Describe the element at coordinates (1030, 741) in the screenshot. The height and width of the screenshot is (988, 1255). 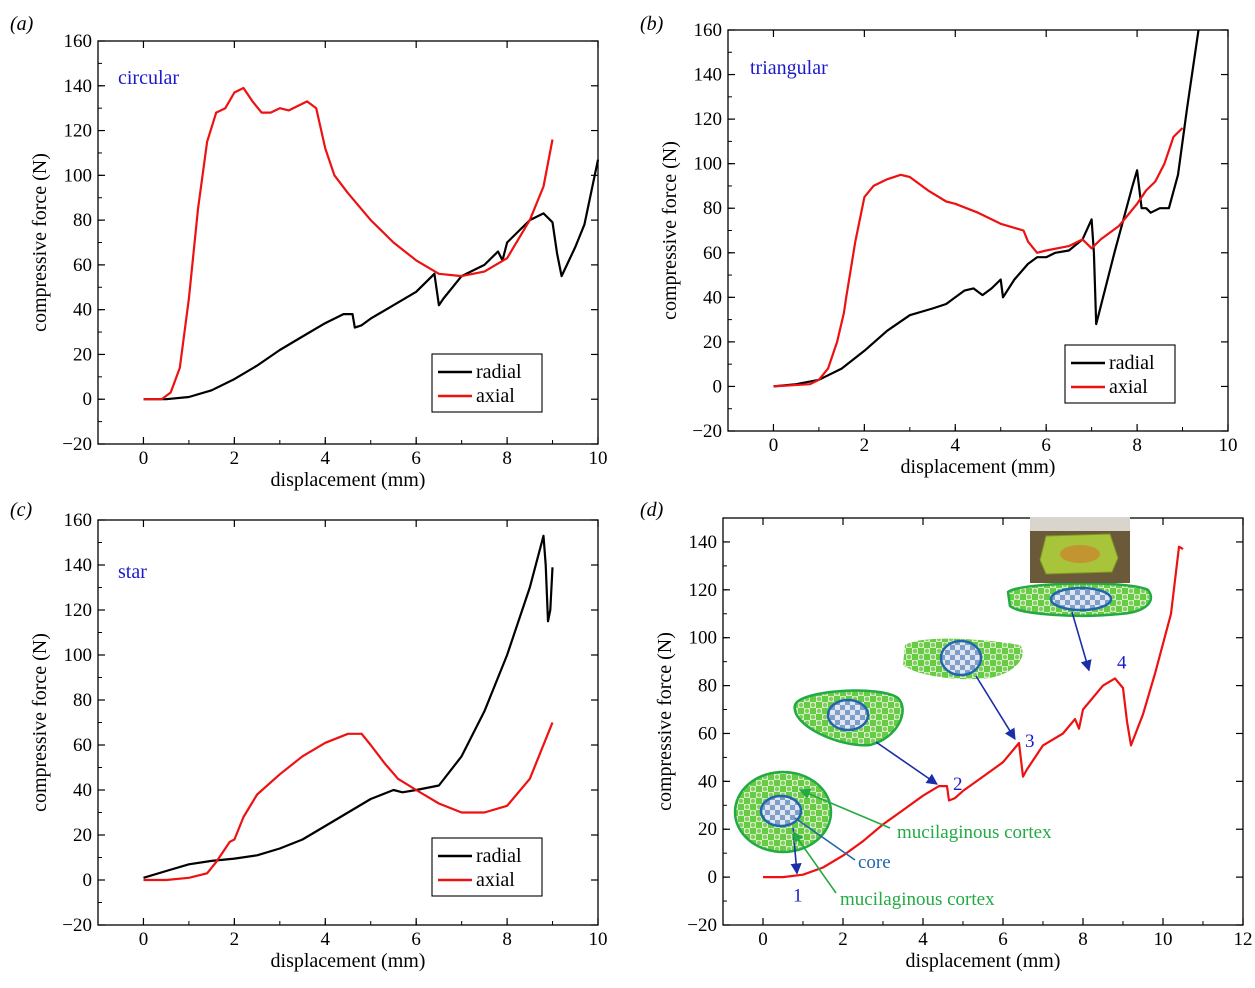
I see `point-label-3: 3` at that location.